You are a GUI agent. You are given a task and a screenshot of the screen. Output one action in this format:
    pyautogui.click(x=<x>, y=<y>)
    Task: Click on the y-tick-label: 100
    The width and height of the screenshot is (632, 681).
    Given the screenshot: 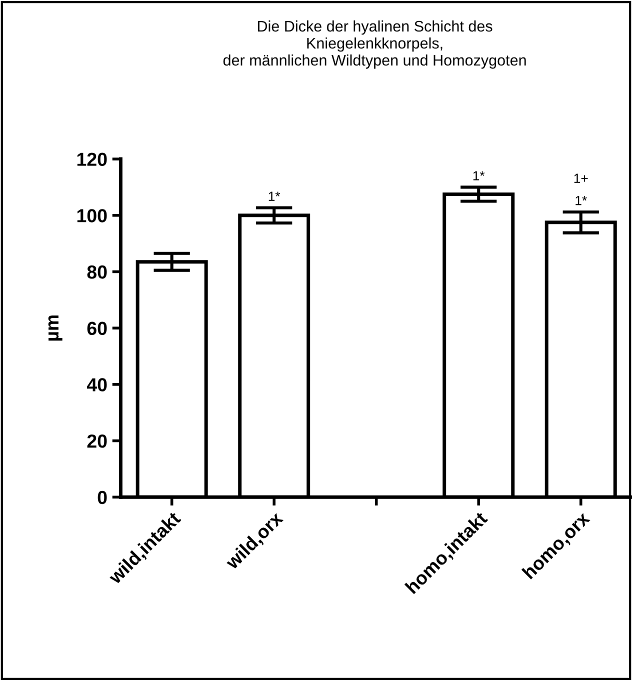 What is the action you would take?
    pyautogui.click(x=92, y=215)
    